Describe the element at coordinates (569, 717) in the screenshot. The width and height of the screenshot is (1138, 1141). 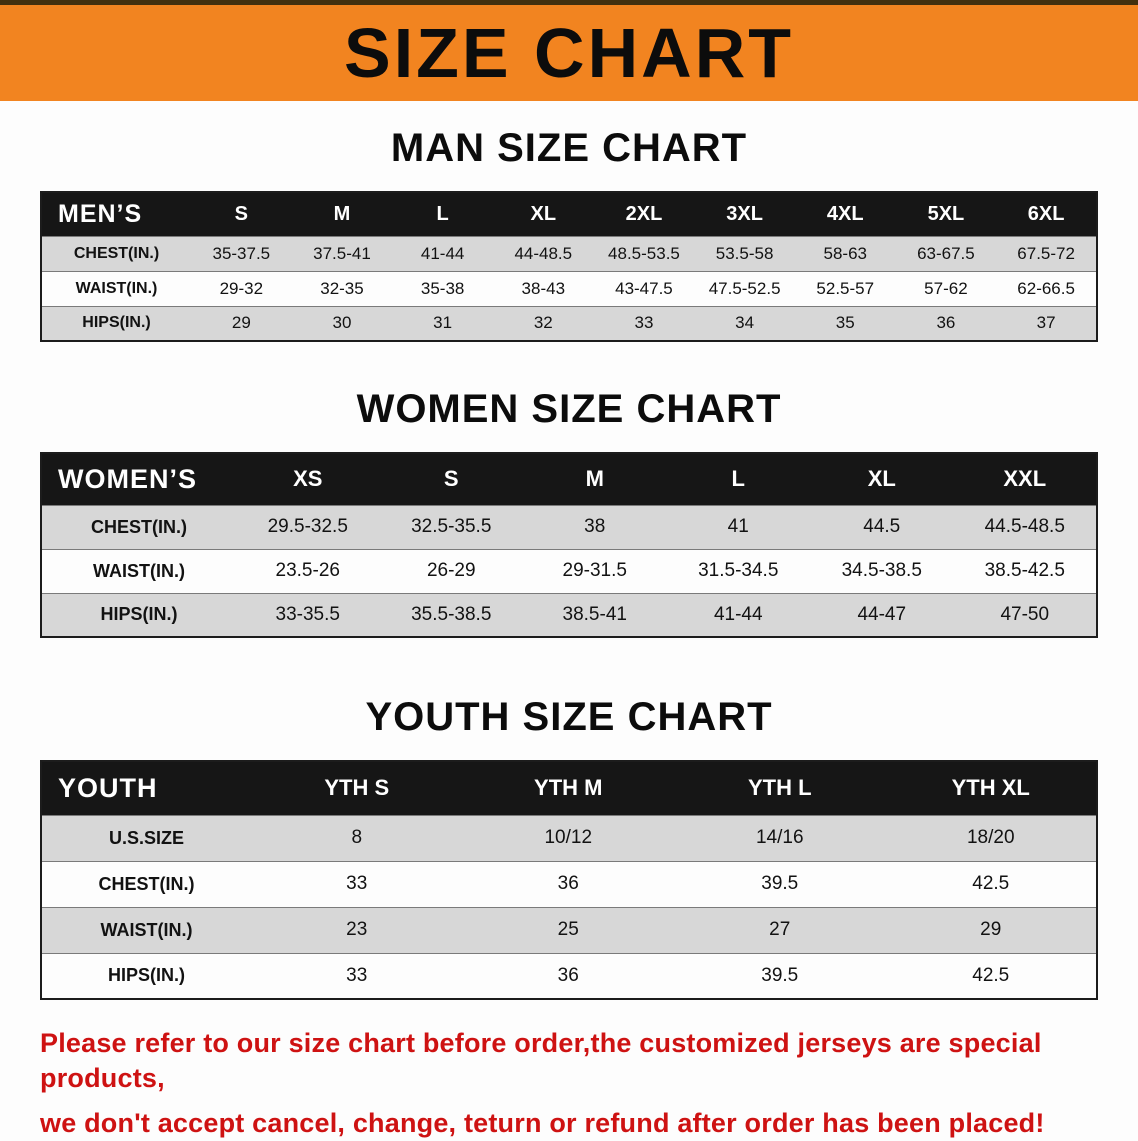
I see `youth-chart-heading: YOUTH SIZE CHART` at that location.